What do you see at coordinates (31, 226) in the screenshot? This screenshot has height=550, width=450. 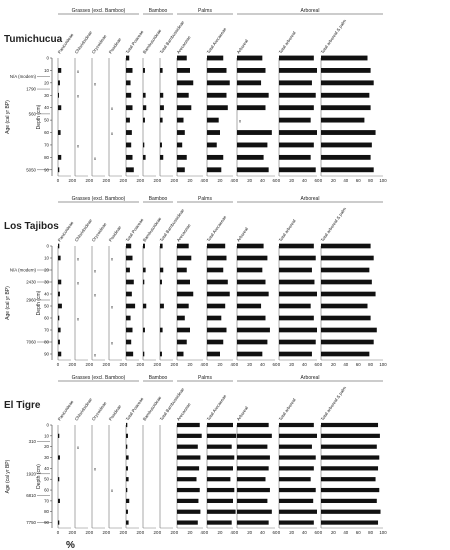 I see `site-title: Los Tajibos` at bounding box center [31, 226].